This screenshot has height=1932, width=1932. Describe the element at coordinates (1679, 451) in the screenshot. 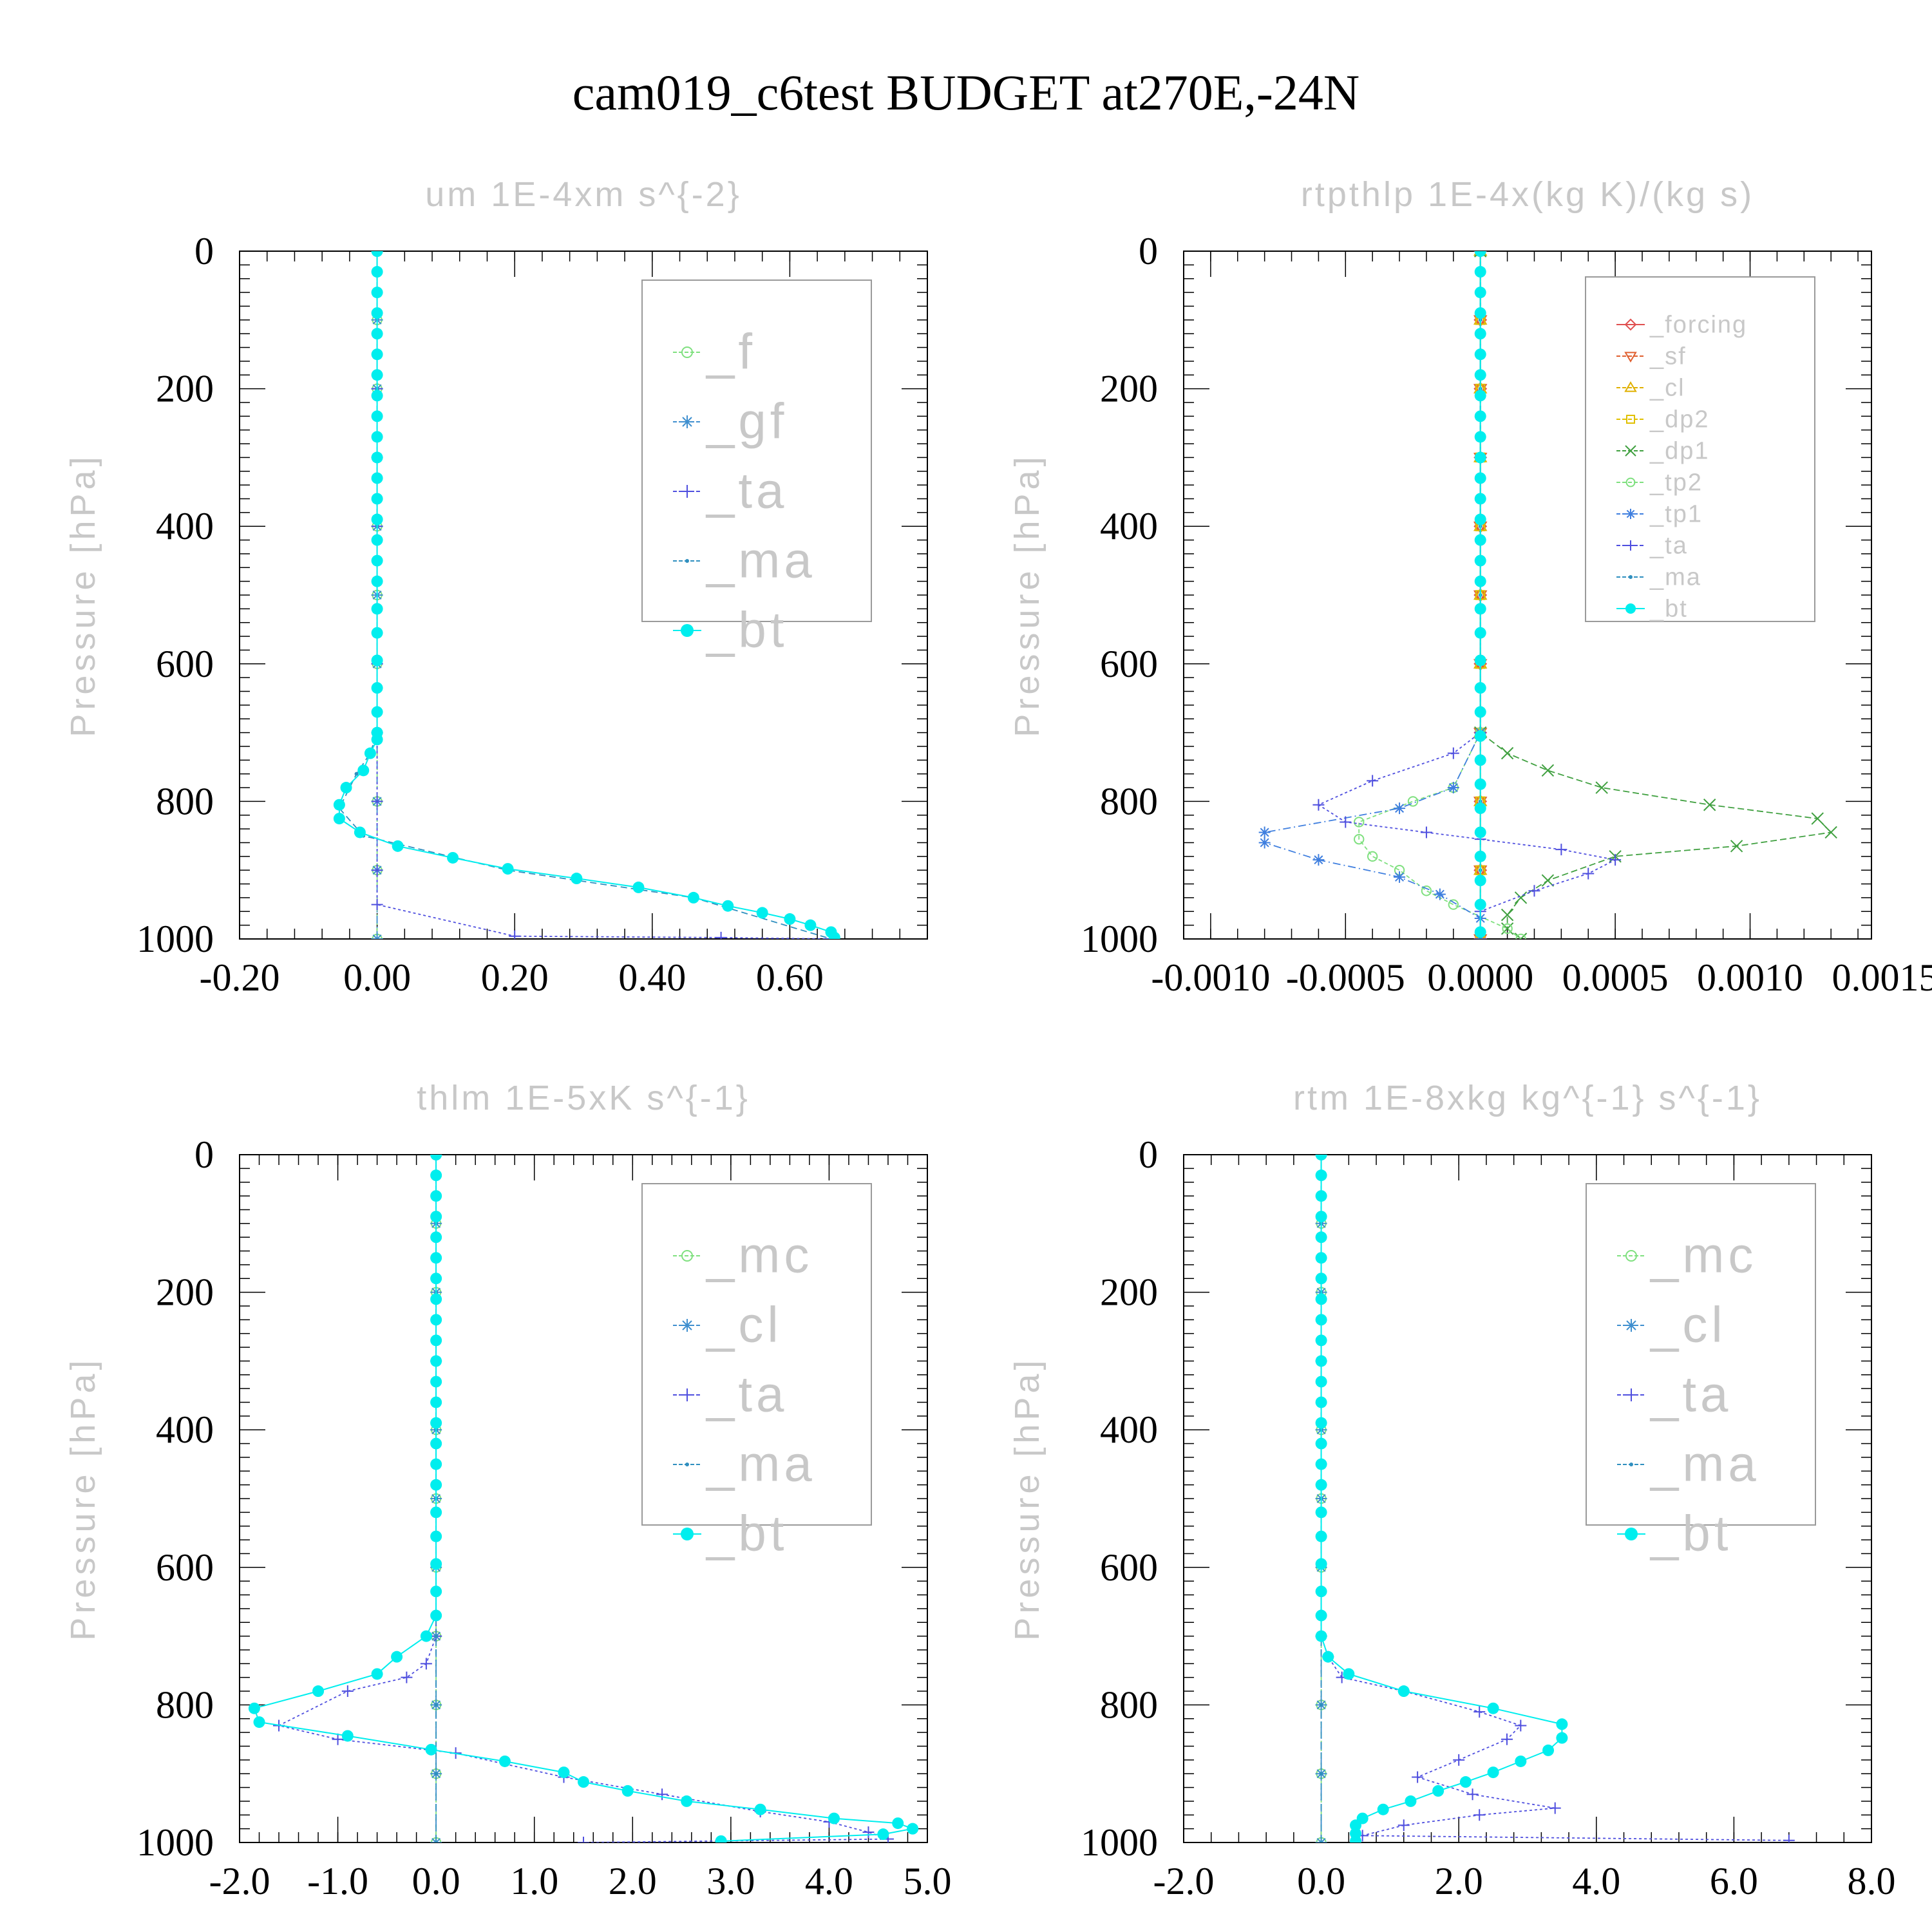

I see `legend-label_dp1: _dp1` at that location.